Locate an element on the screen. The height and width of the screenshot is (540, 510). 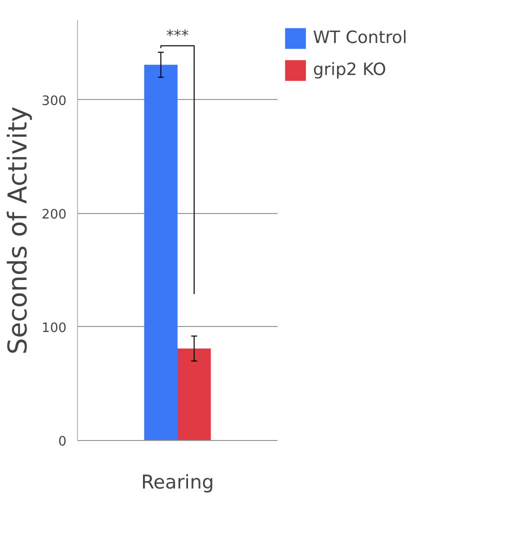
legend-label: grip2 KO is located at coordinates (349, 70).